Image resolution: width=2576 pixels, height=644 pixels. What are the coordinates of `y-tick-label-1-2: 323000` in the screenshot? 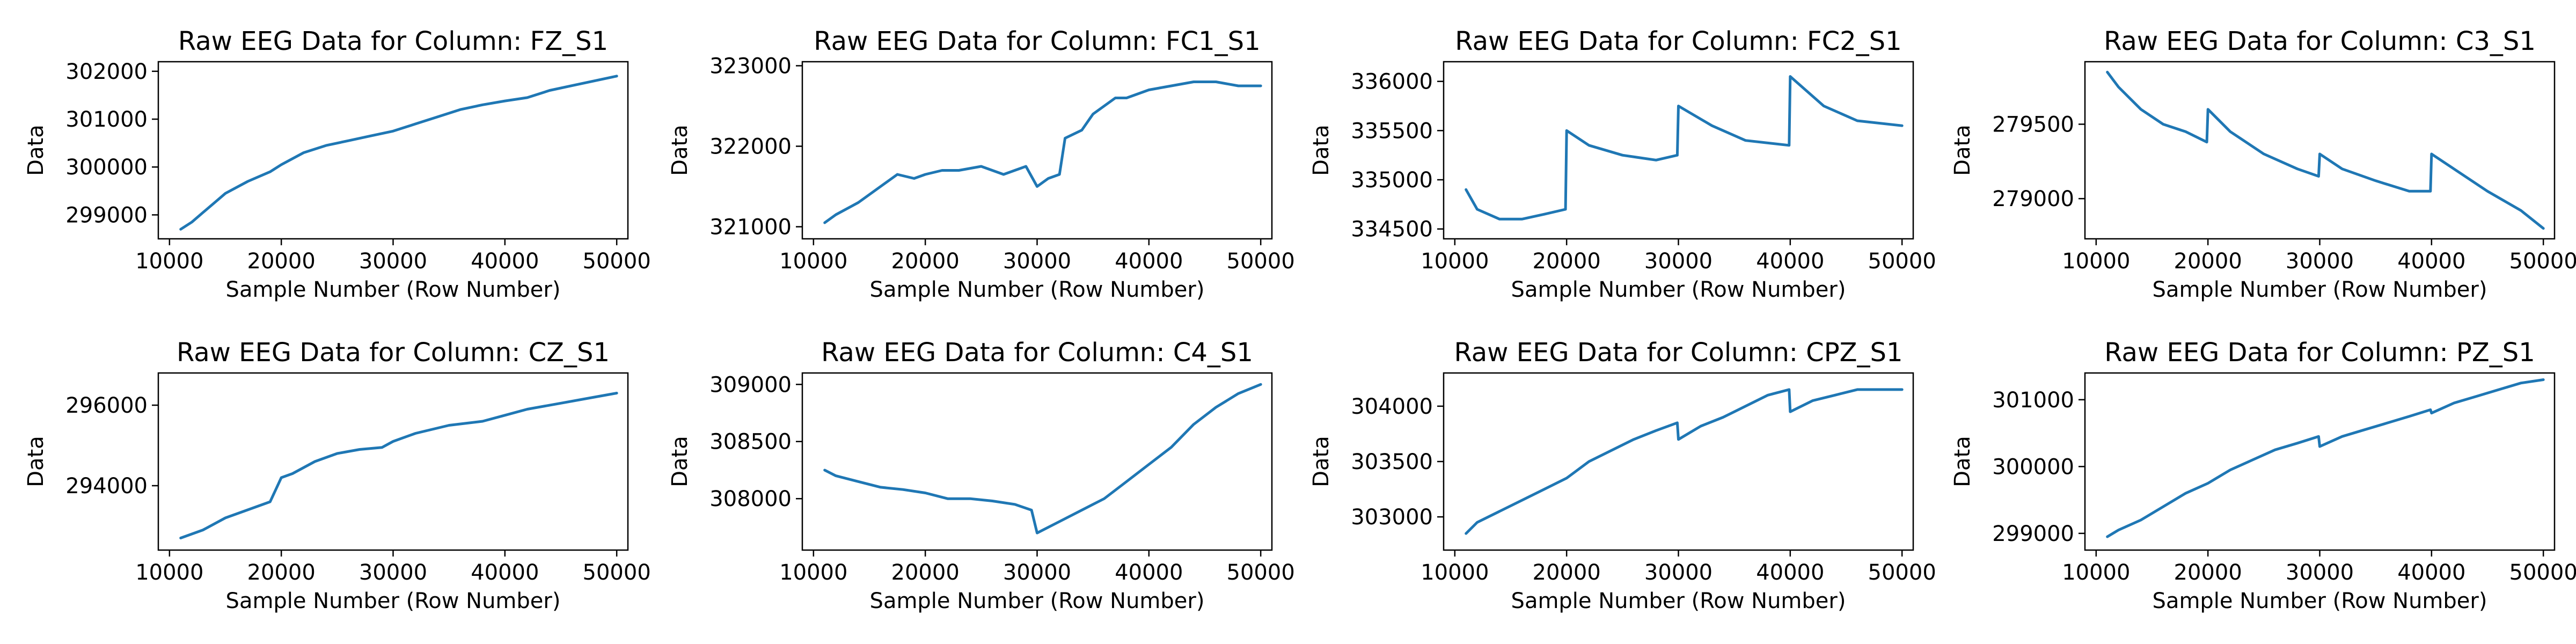 It's located at (750, 66).